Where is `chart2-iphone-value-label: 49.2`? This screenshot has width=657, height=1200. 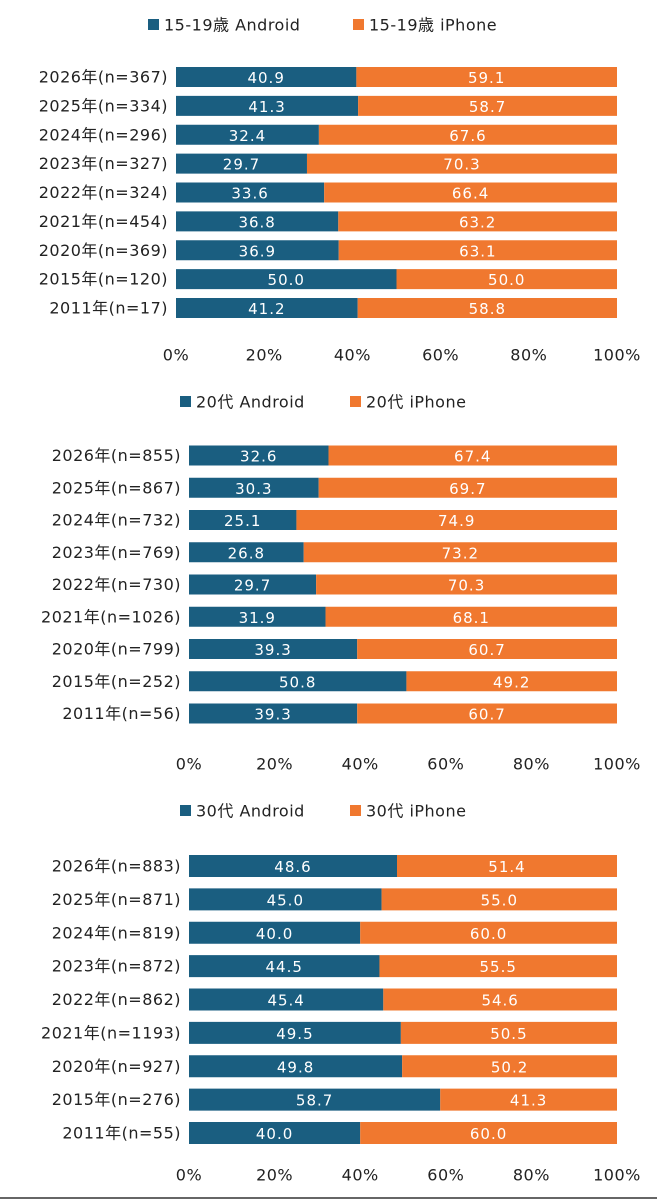
chart2-iphone-value-label: 49.2 is located at coordinates (511, 682).